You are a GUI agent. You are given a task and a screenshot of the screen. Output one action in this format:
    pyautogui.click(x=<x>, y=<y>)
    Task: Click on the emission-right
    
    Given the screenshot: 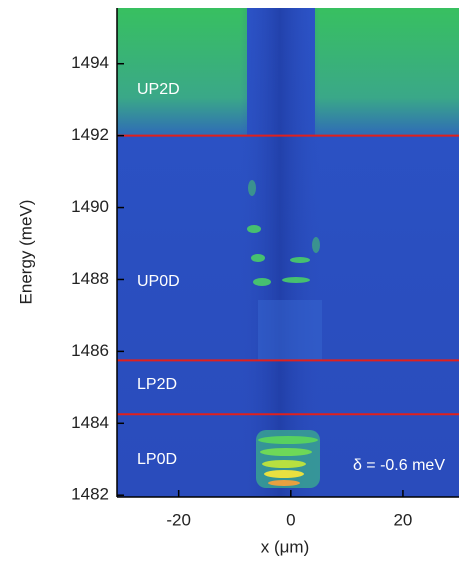 What is the action you would take?
    pyautogui.click(x=387, y=72)
    